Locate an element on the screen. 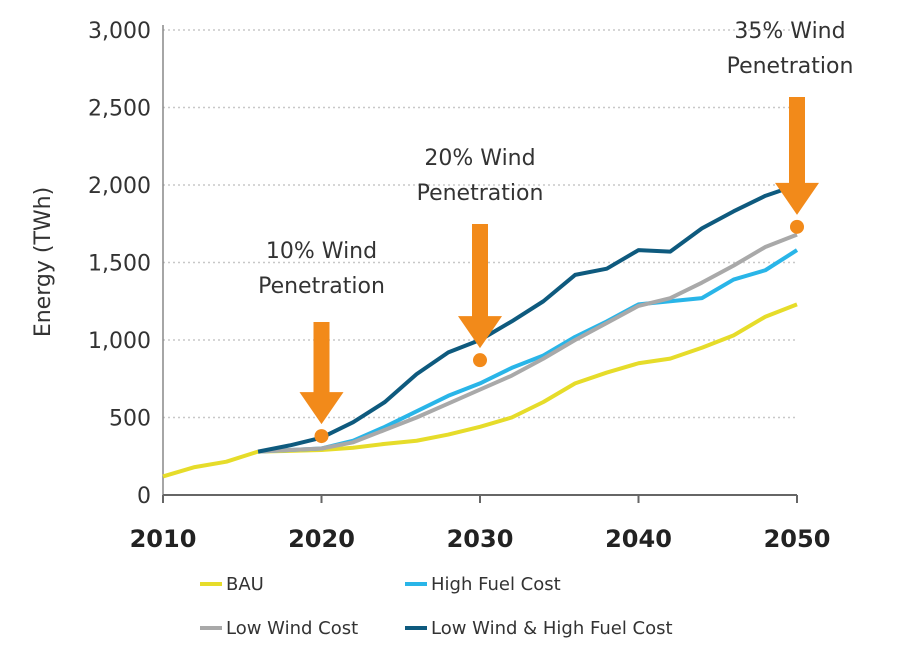 Image resolution: width=899 pixels, height=651 pixels. y-tick-label: 2,500 is located at coordinates (119, 109).